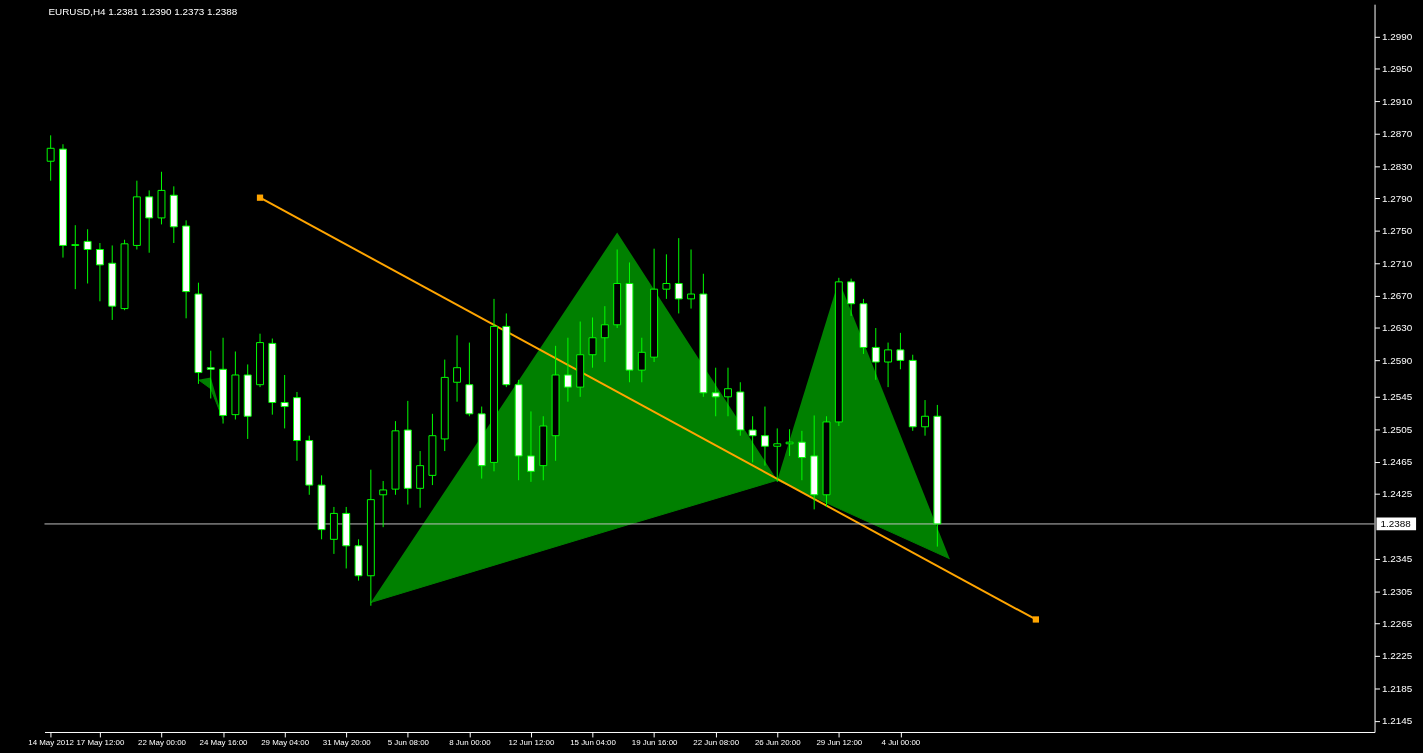 The width and height of the screenshot is (1423, 755). Describe the element at coordinates (1397, 296) in the screenshot. I see `y-tick-label: 1.2670` at that location.